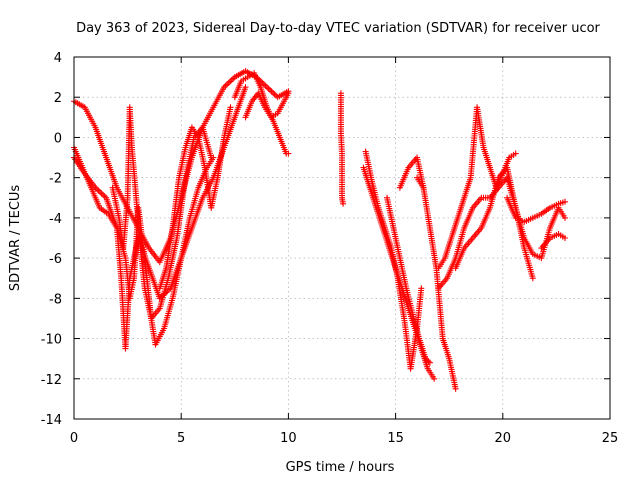  What do you see at coordinates (288, 438) in the screenshot?
I see `x-tick-label: 10` at bounding box center [288, 438].